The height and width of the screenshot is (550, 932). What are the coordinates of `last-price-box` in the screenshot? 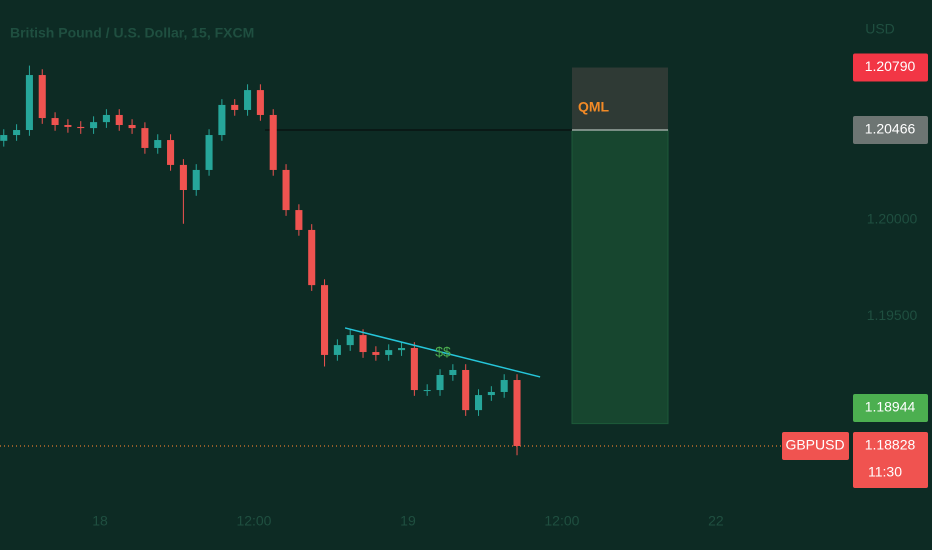 It's located at (890, 459).